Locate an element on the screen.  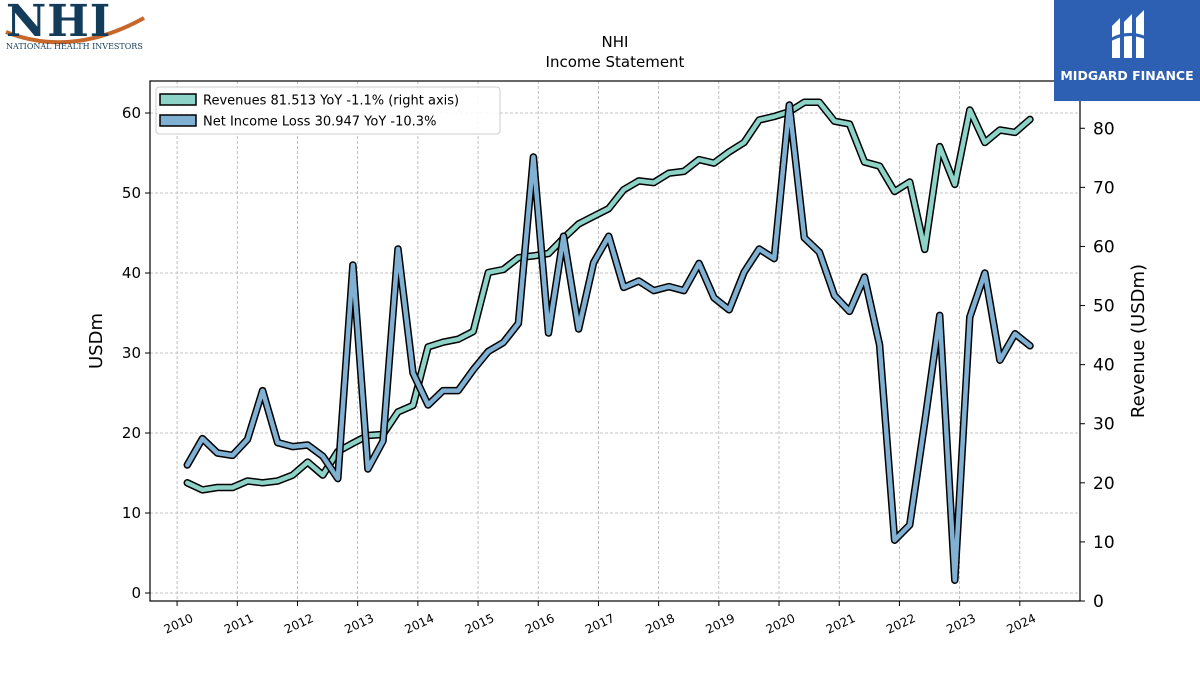
y-right-tick-label: 60 is located at coordinates (1104, 247).